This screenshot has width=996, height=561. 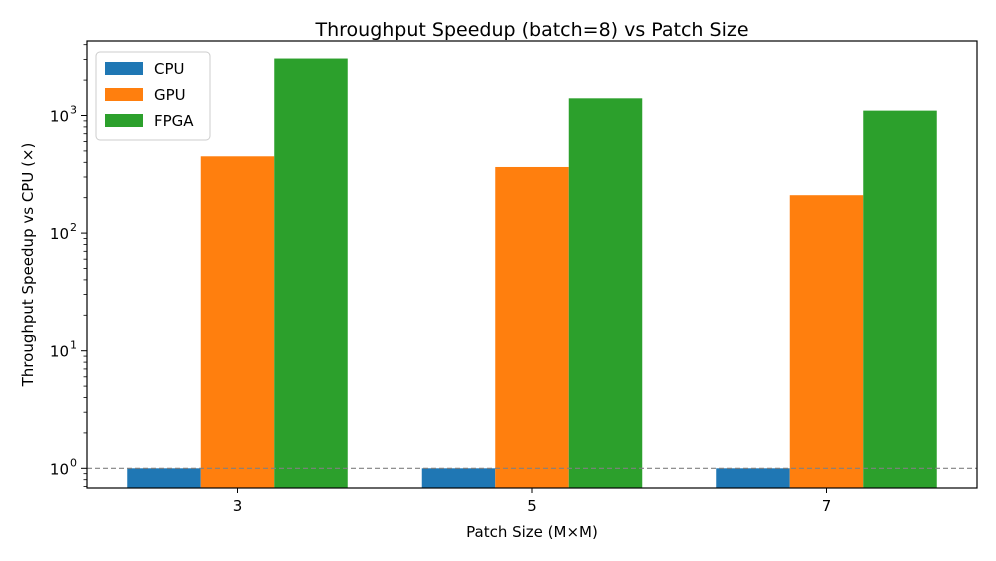 What do you see at coordinates (153, 96) in the screenshot?
I see `legend: CPU GPU FPGA` at bounding box center [153, 96].